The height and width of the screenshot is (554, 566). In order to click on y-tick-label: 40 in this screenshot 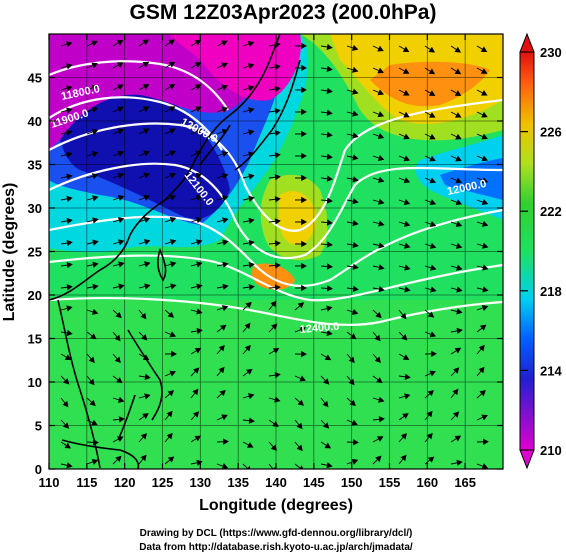, I will do `click(35, 121)`.